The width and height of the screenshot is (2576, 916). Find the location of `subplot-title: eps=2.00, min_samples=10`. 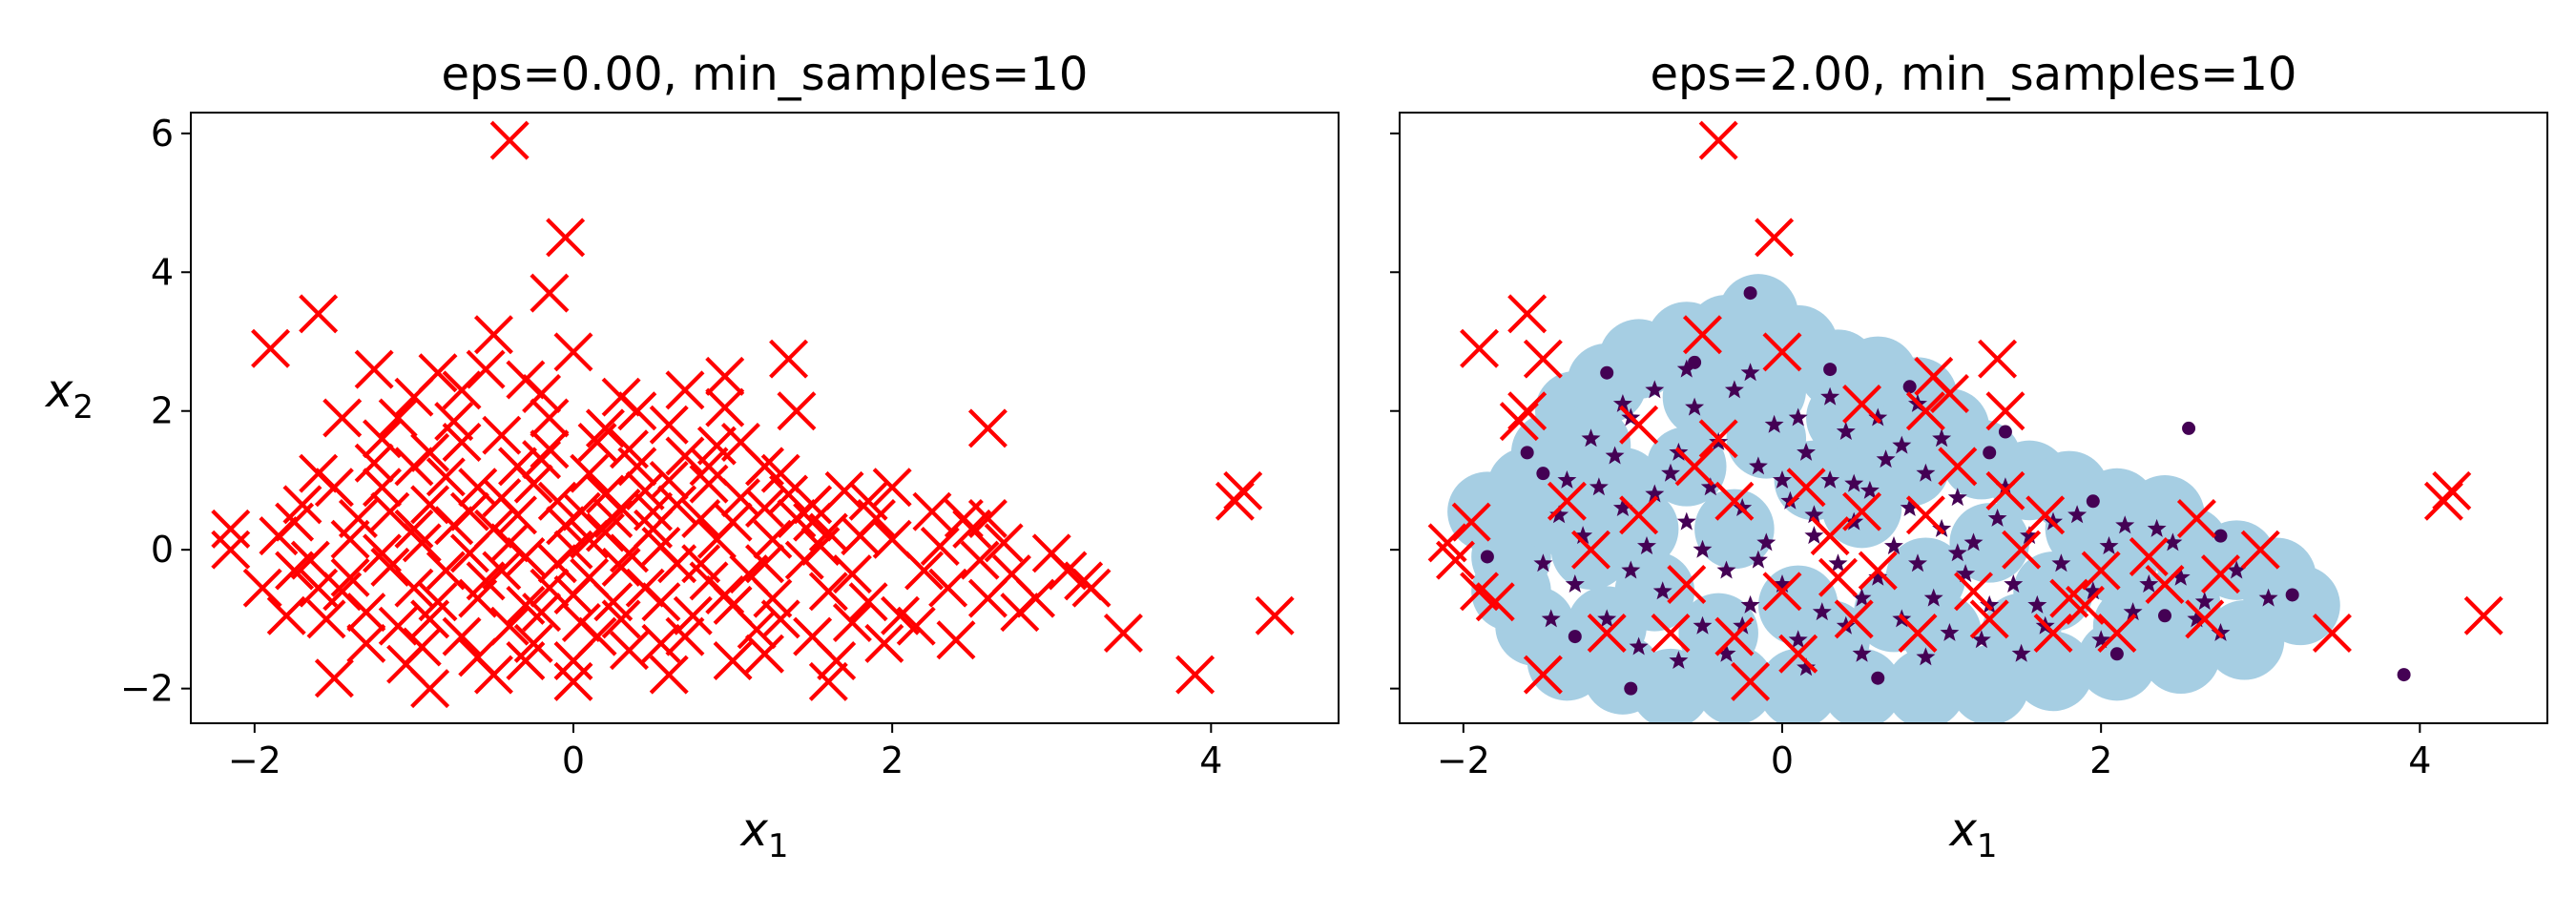

subplot-title: eps=2.00, min_samples=10 is located at coordinates (1974, 74).